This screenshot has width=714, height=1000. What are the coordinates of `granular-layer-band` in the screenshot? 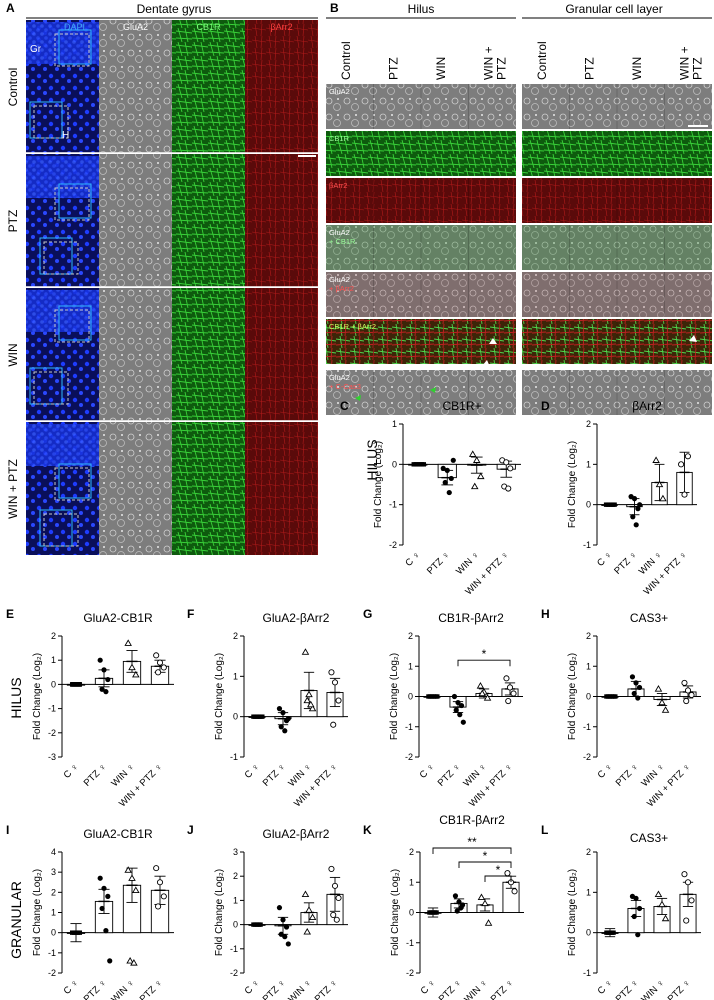 It's located at (62, 177).